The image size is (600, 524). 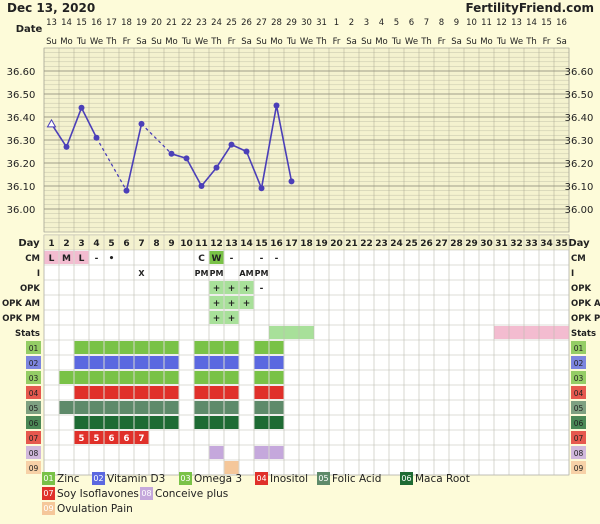 What do you see at coordinates (34, 453) in the screenshot?
I see `supplement-code: 08` at bounding box center [34, 453].